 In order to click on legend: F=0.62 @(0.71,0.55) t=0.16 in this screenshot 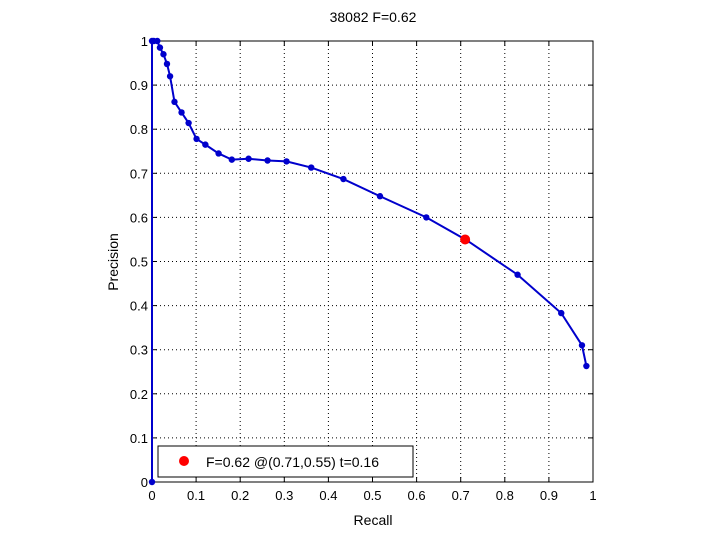, I will do `click(285, 461)`.